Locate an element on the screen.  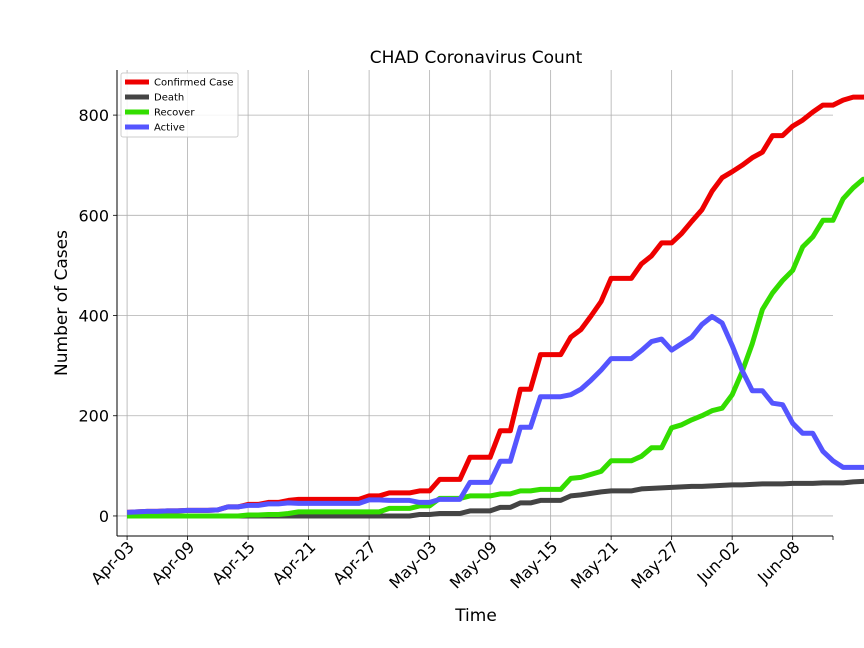
y-tick-label: 600 is located at coordinates (93, 215).